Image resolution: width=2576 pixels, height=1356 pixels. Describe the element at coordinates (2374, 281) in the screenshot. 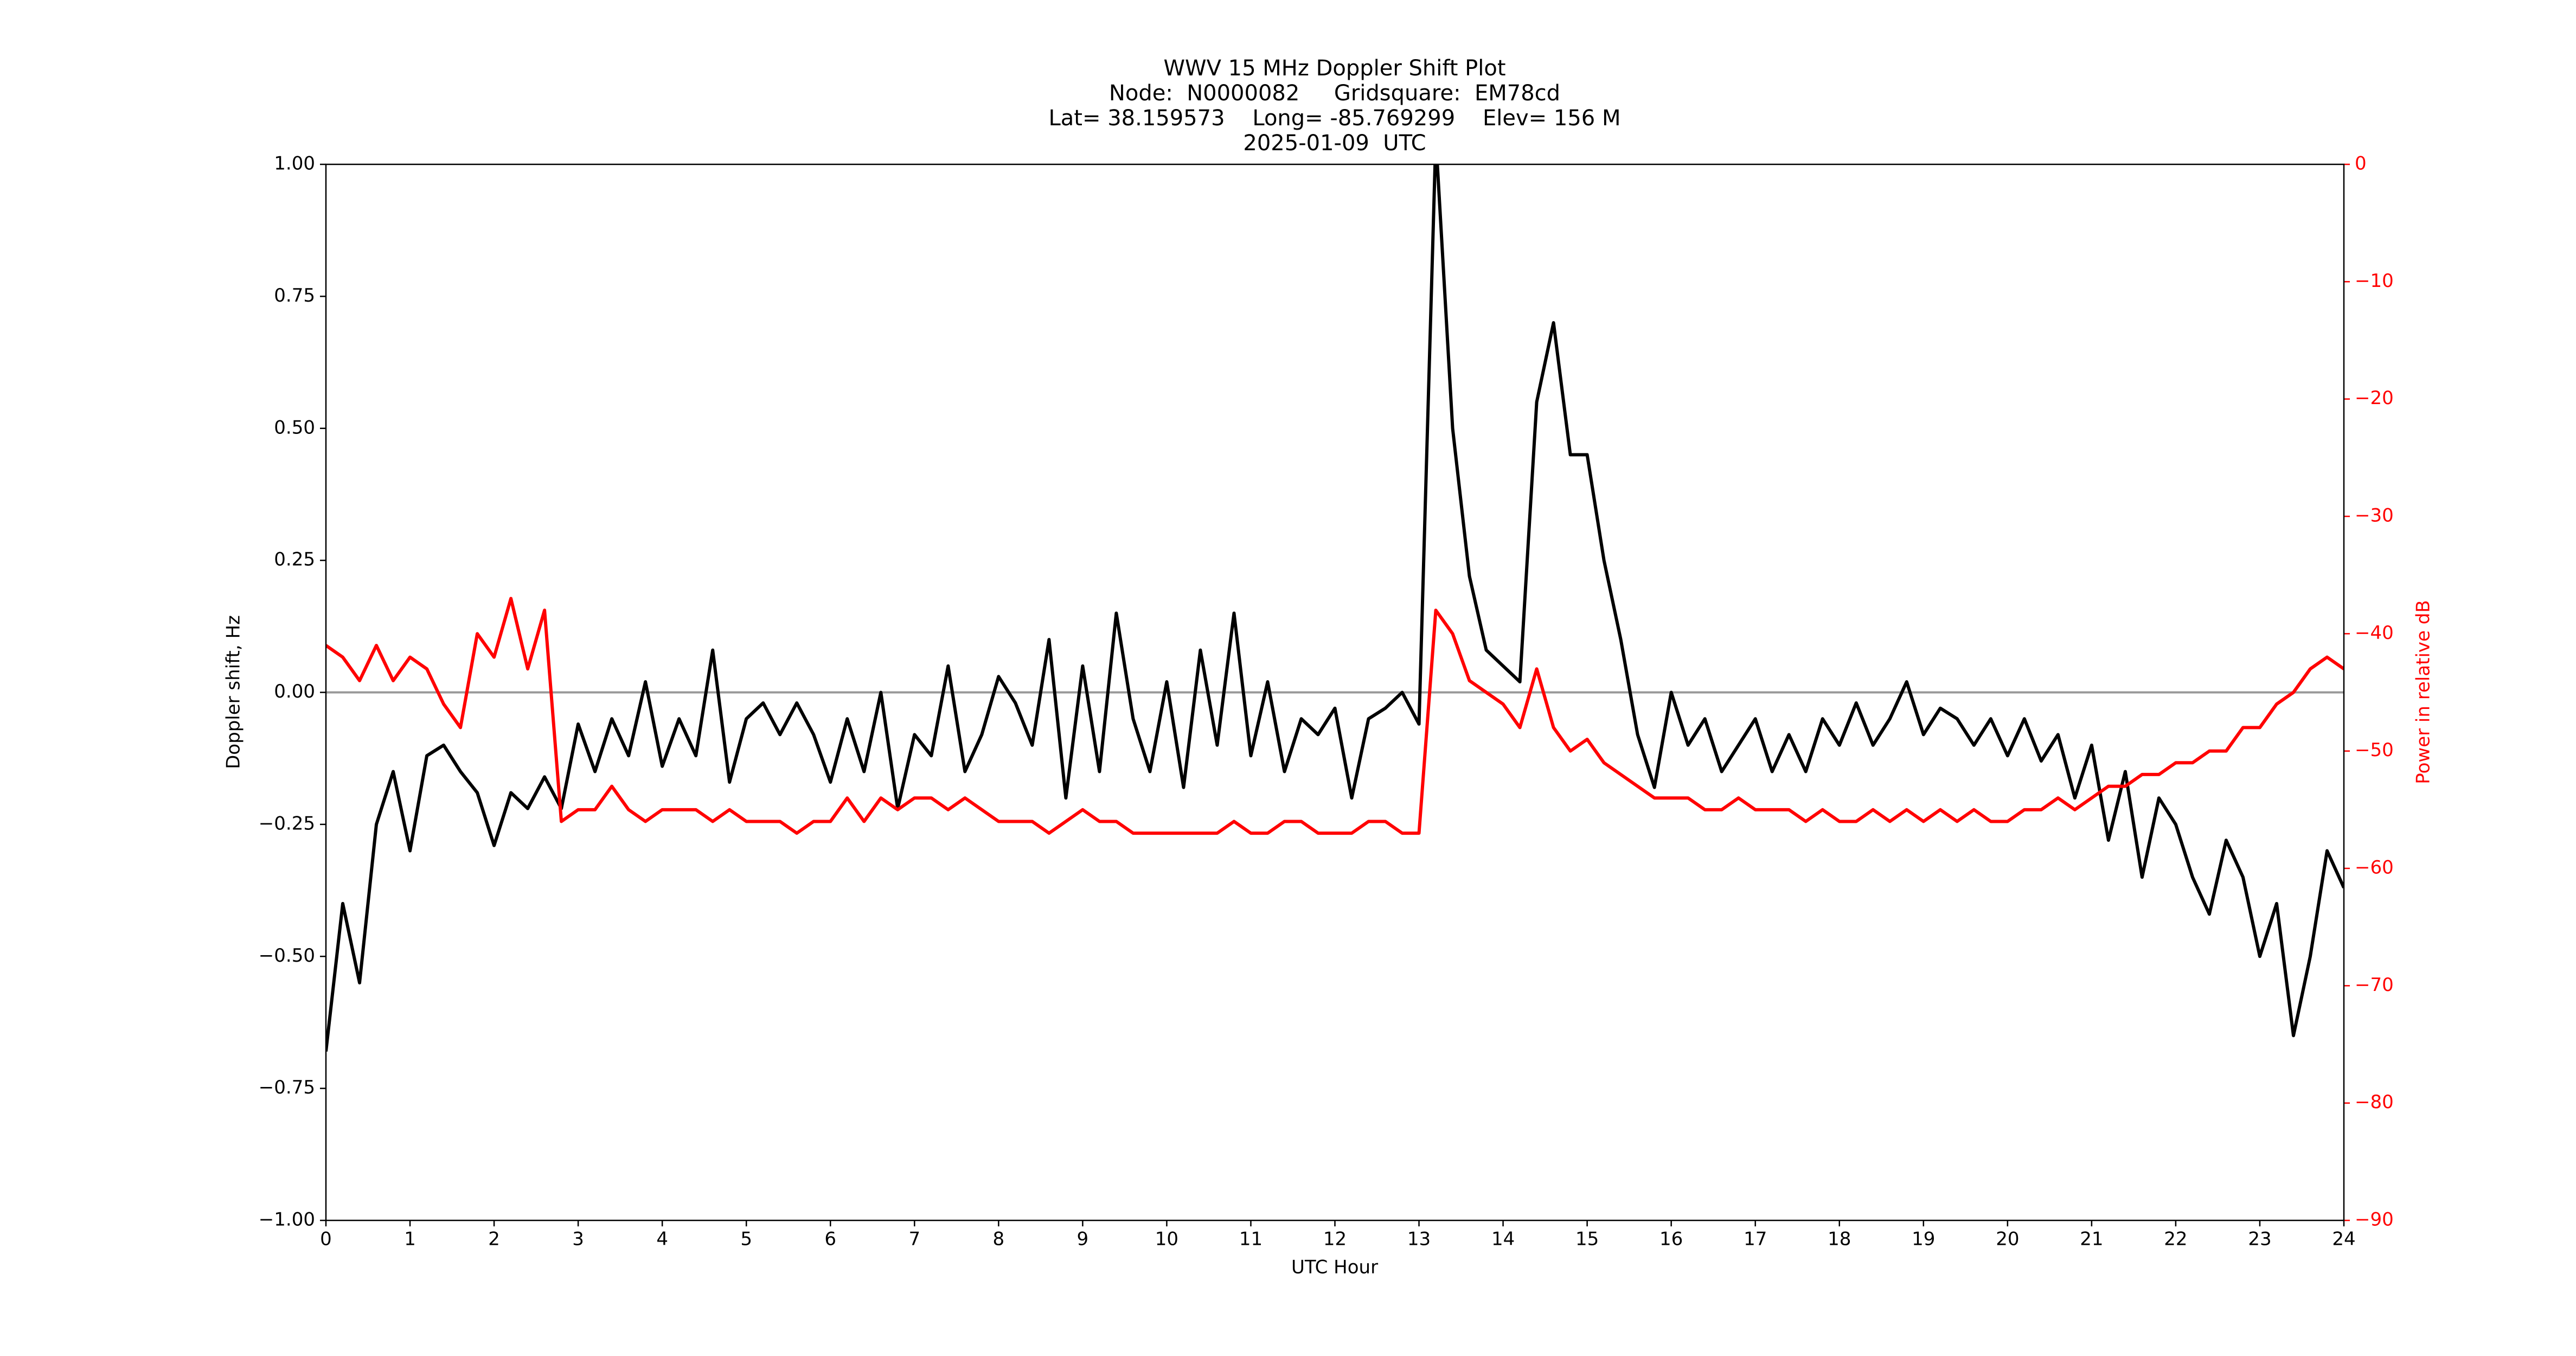

I see `y2-tick-label: −10` at that location.